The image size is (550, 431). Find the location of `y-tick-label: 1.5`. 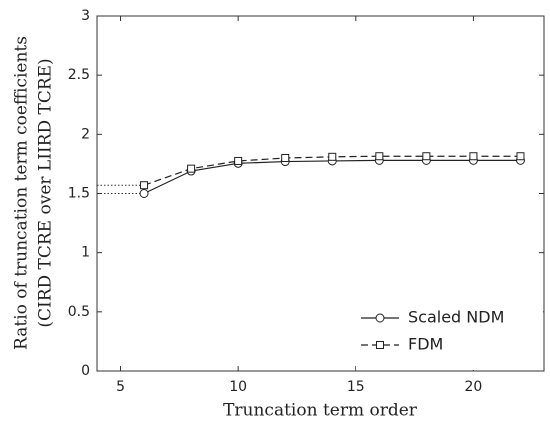

y-tick-label: 1.5 is located at coordinates (79, 194).